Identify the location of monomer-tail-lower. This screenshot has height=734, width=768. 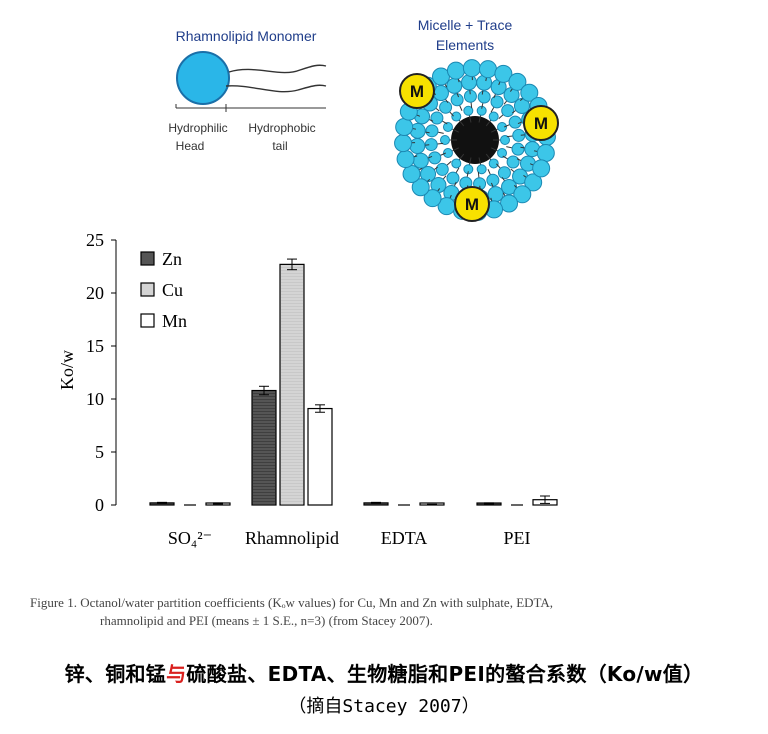
(276, 88).